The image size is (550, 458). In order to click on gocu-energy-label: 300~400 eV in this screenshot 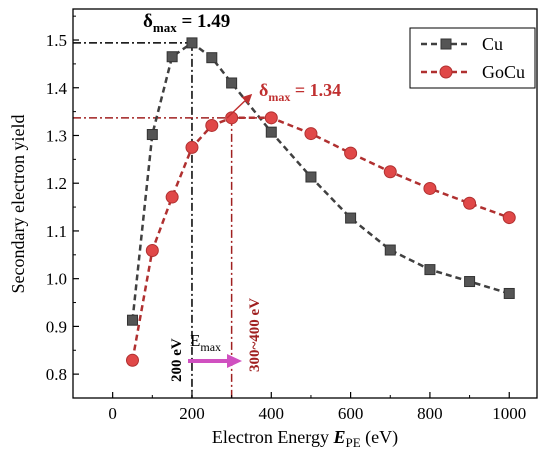, I will do `click(255, 335)`.